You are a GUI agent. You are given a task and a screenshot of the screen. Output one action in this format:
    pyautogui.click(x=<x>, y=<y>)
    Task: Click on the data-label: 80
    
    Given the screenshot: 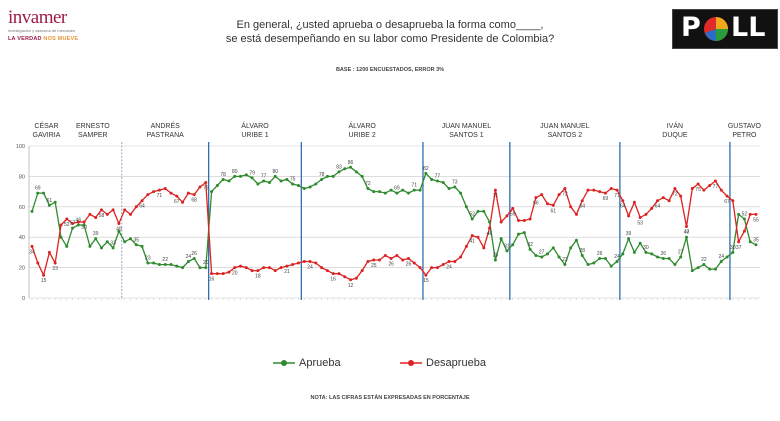 What is the action you would take?
    pyautogui.click(x=235, y=172)
    